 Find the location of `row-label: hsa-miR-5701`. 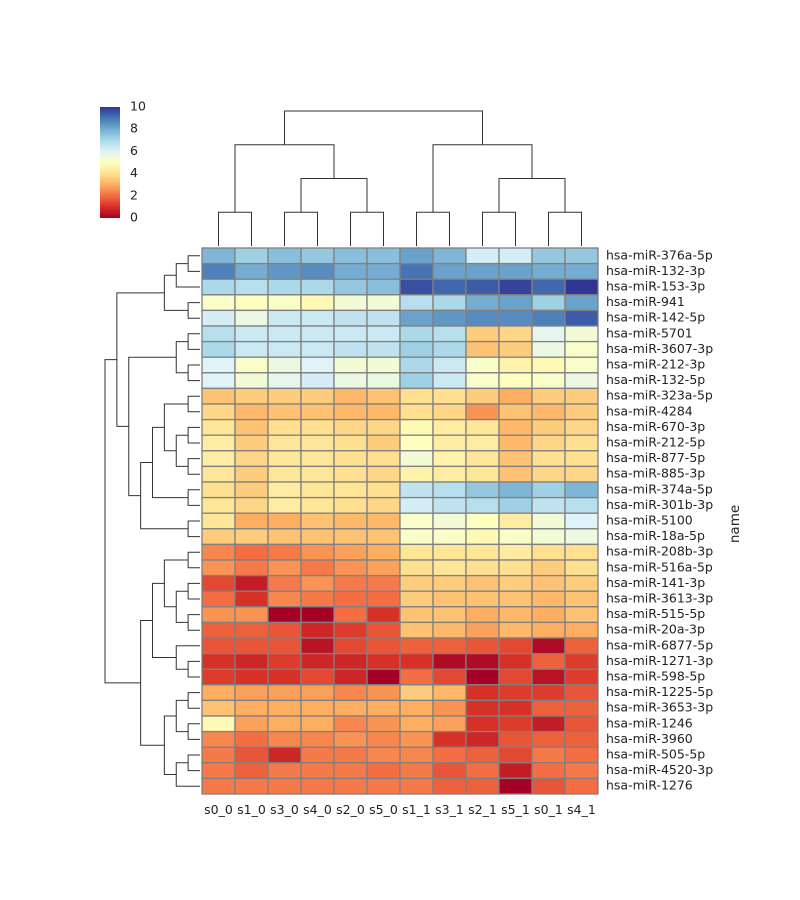

row-label: hsa-miR-5701 is located at coordinates (649, 332).